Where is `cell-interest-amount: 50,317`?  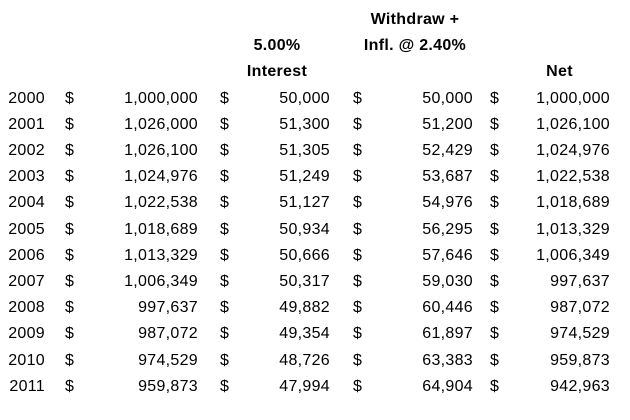 cell-interest-amount: 50,317 is located at coordinates (304, 281).